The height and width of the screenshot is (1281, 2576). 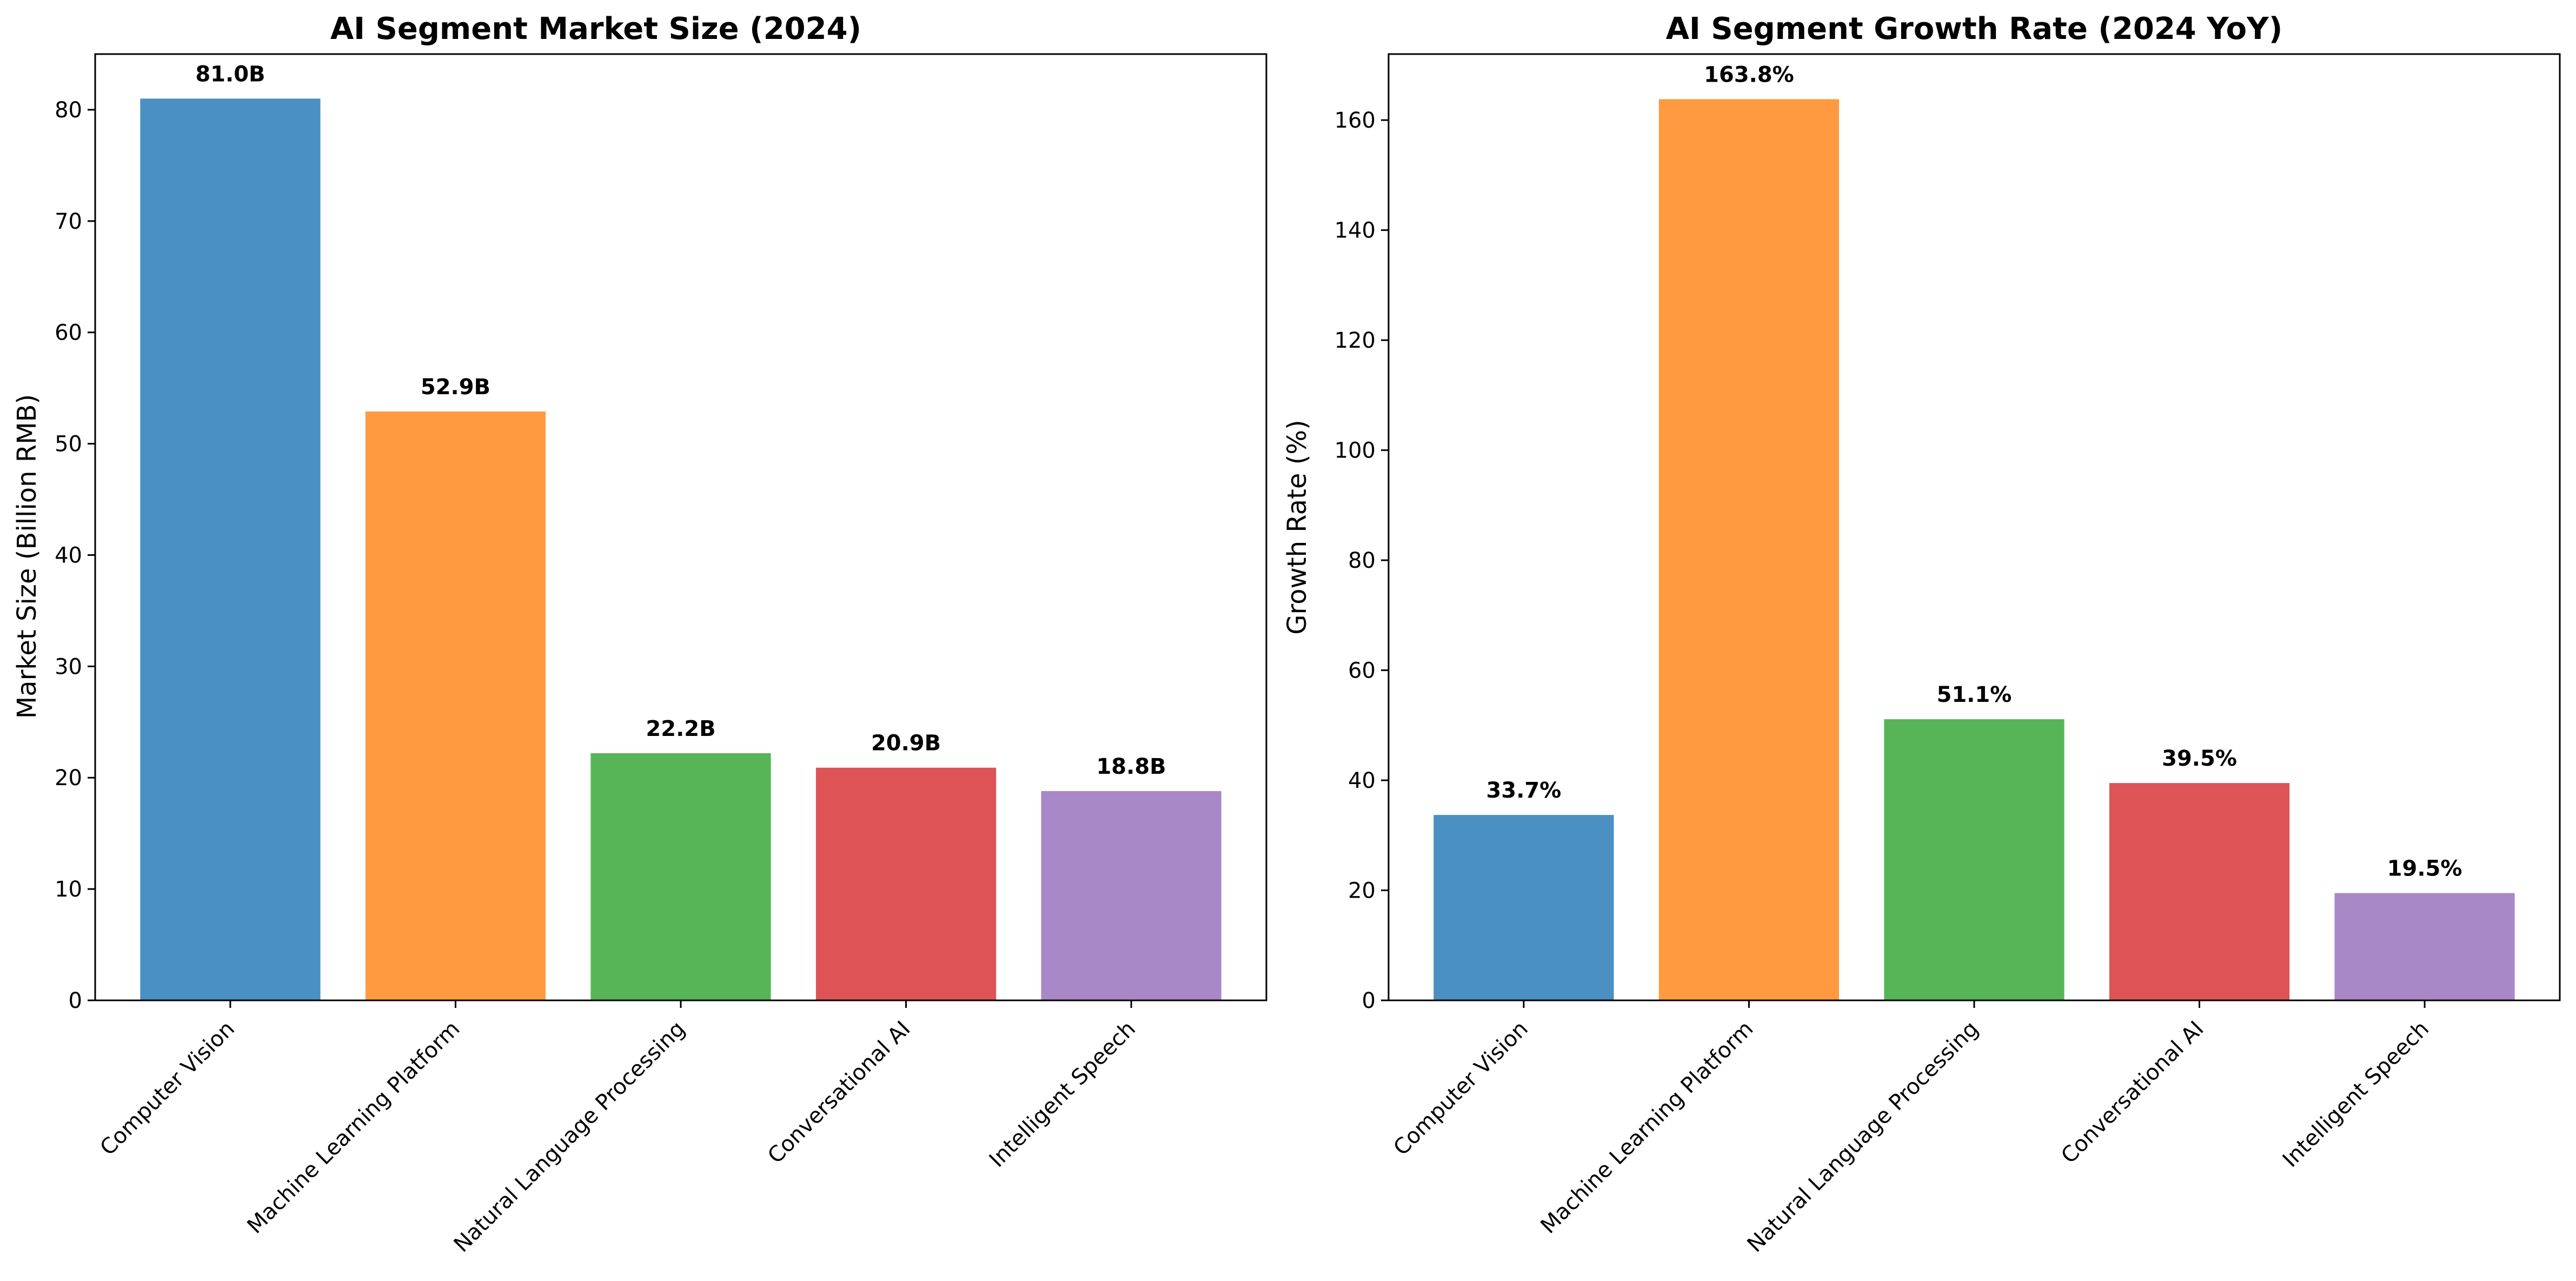 I want to click on y-axis-label: Market Size (Billion RMB), so click(x=27, y=556).